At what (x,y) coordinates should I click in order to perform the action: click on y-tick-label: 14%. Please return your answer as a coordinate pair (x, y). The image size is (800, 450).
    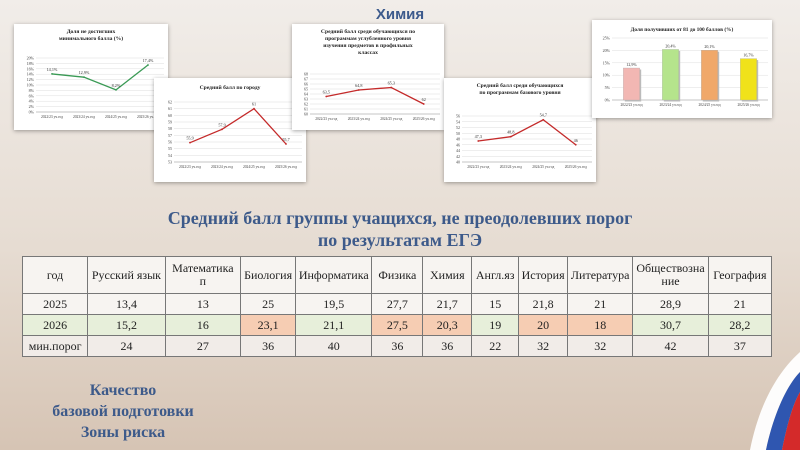
    Looking at the image, I should click on (31, 74).